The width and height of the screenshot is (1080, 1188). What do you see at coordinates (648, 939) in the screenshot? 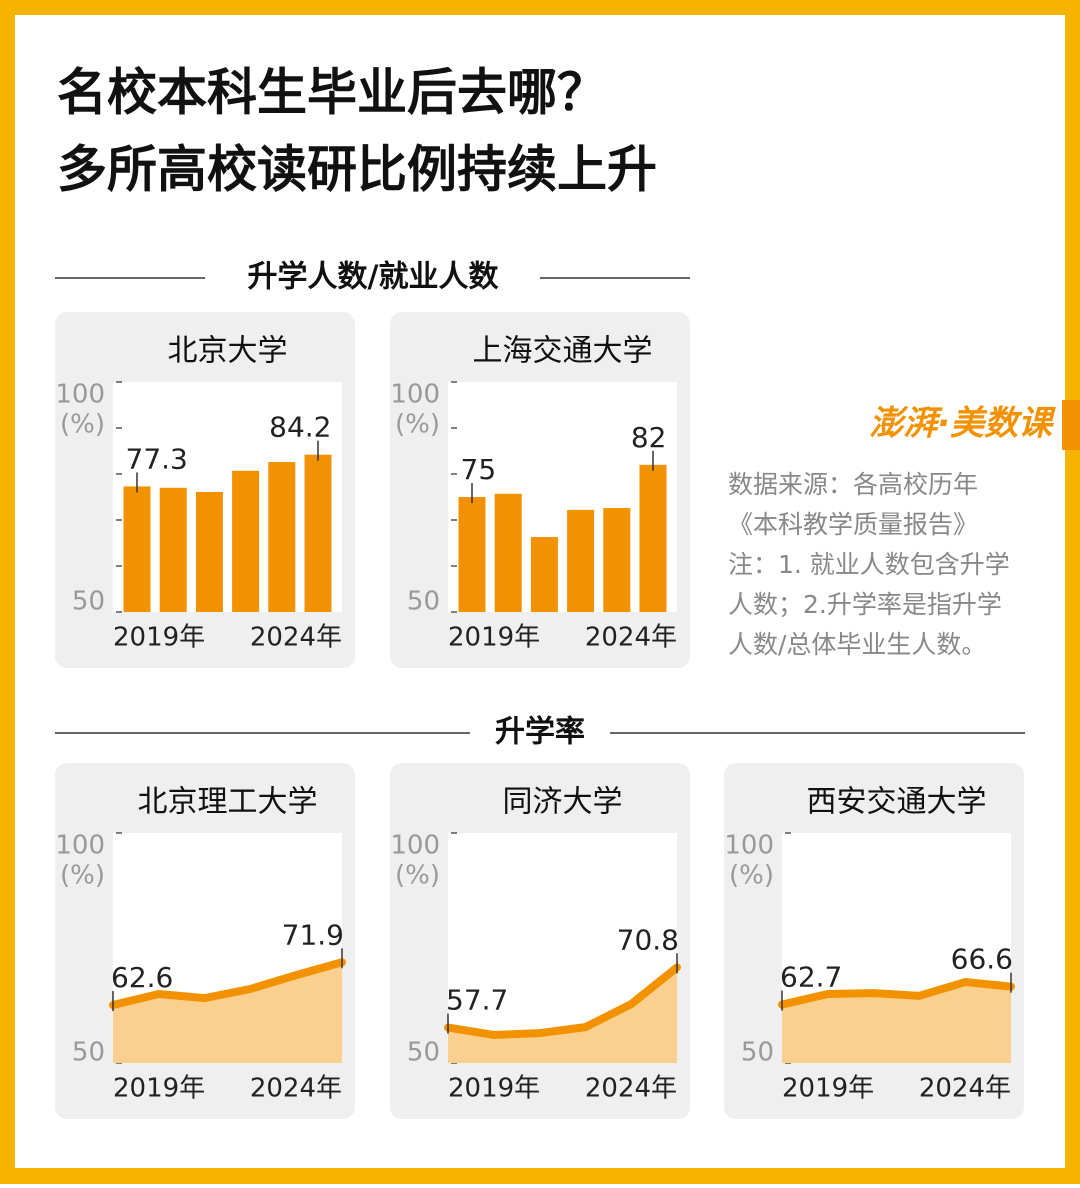
I see `value-label: 70.8` at bounding box center [648, 939].